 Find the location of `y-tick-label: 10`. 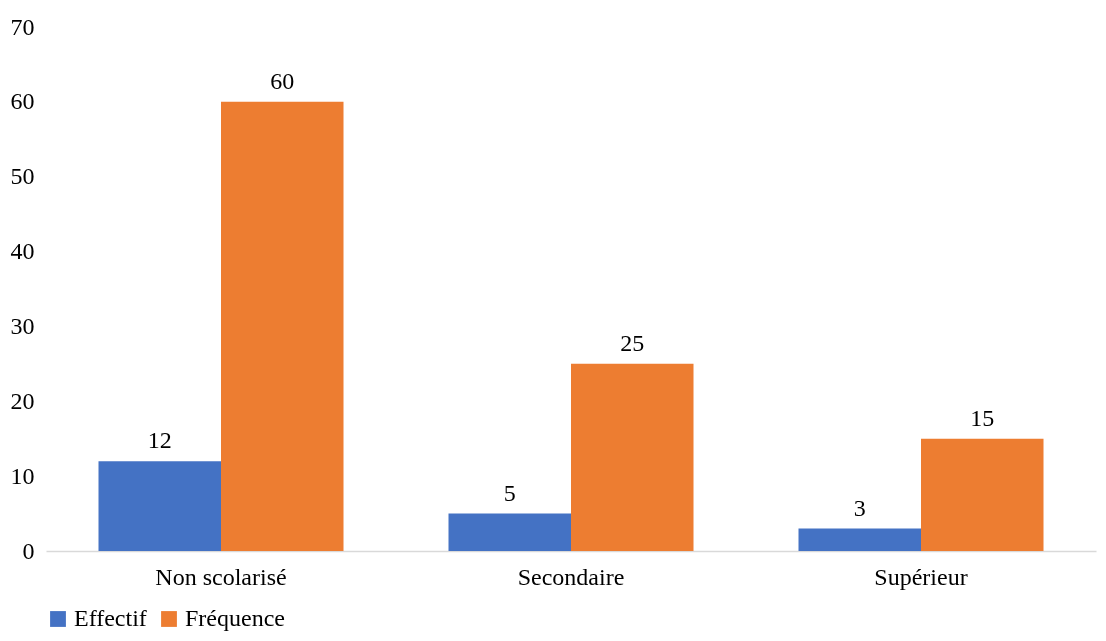

y-tick-label: 10 is located at coordinates (22, 475).